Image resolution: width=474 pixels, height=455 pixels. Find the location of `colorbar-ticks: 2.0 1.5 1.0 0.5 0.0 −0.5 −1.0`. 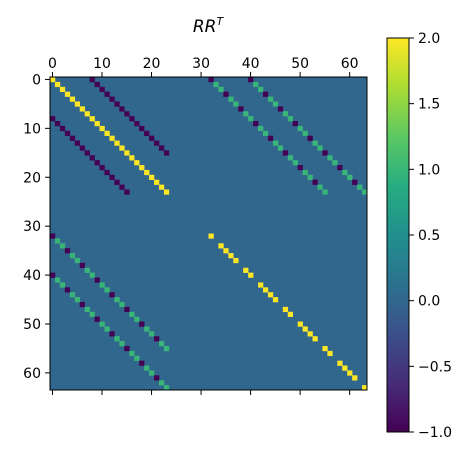

colorbar-ticks: 2.0 1.5 1.0 0.5 0.0 −0.5 −1.0 is located at coordinates (430, 236).